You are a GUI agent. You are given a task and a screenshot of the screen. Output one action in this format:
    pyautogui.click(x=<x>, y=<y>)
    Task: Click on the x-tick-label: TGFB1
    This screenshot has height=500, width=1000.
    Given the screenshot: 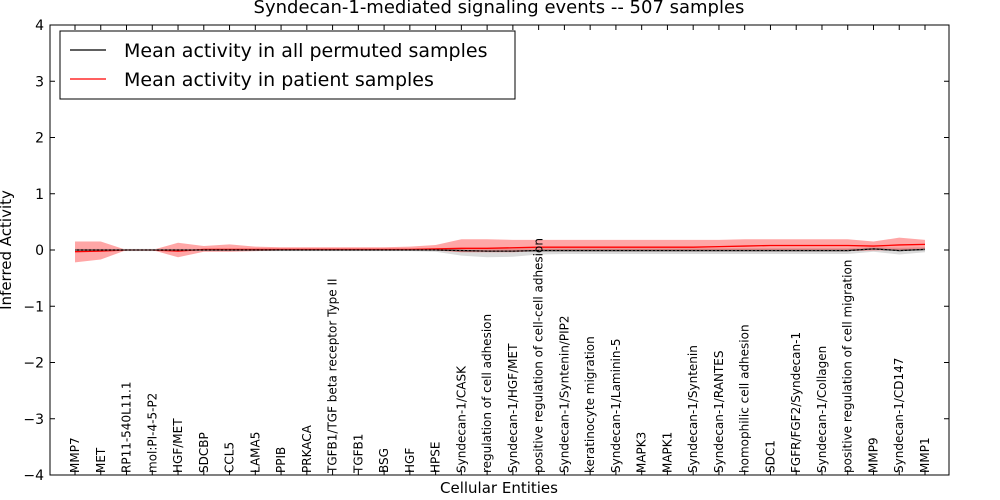 What is the action you would take?
    pyautogui.click(x=358, y=454)
    